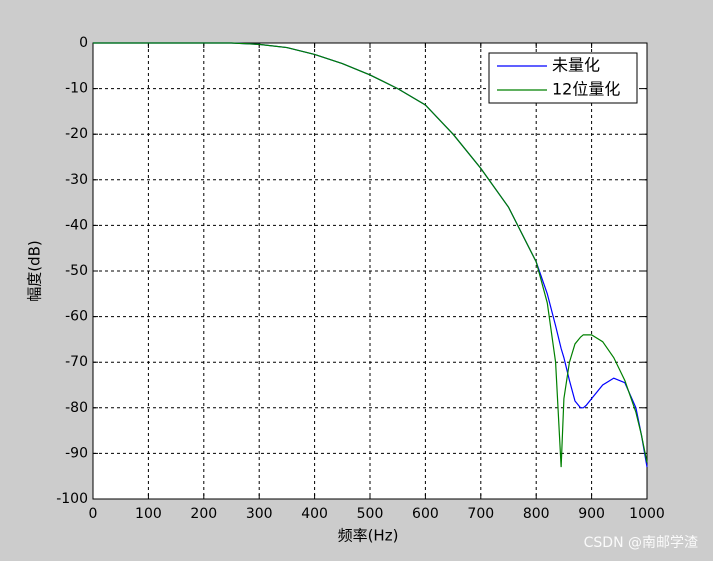 The height and width of the screenshot is (561, 713). Describe the element at coordinates (72, 499) in the screenshot. I see `y-tick-label: -100` at that location.